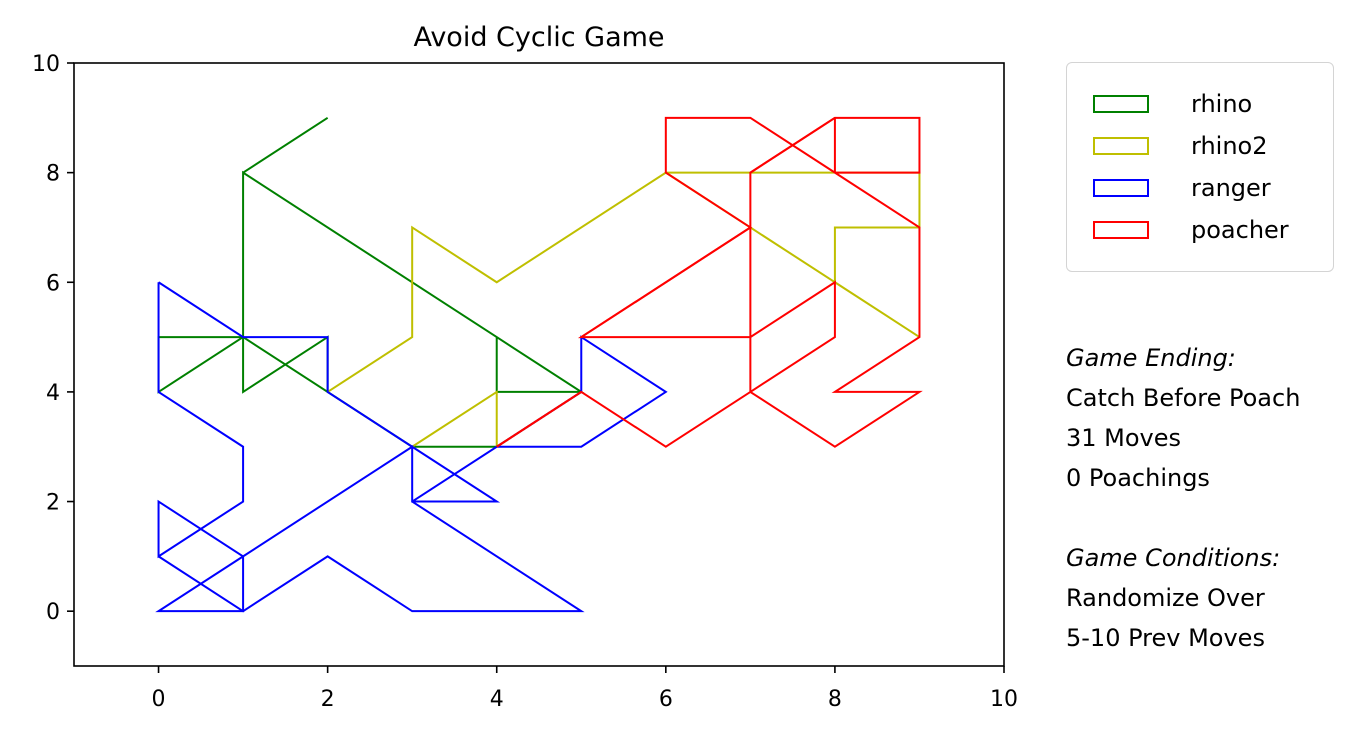 Image resolution: width=1353 pixels, height=734 pixels. Describe the element at coordinates (53, 283) in the screenshot. I see `y-tick-label: 6` at that location.